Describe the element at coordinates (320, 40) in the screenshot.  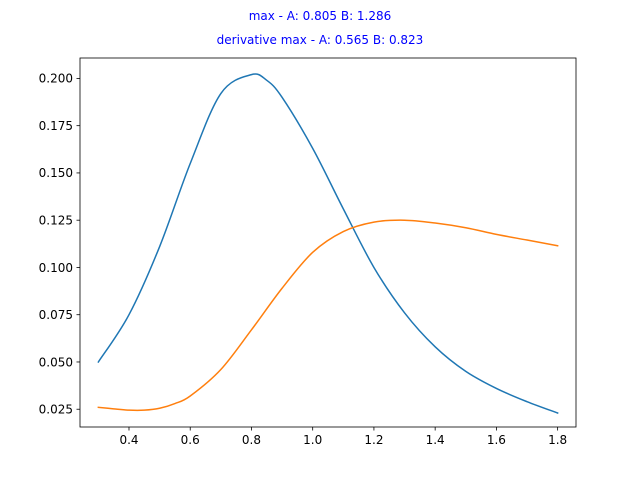
I see `chart-title-line-2: derivative max - A: 0.565 B: 0.823` at that location.